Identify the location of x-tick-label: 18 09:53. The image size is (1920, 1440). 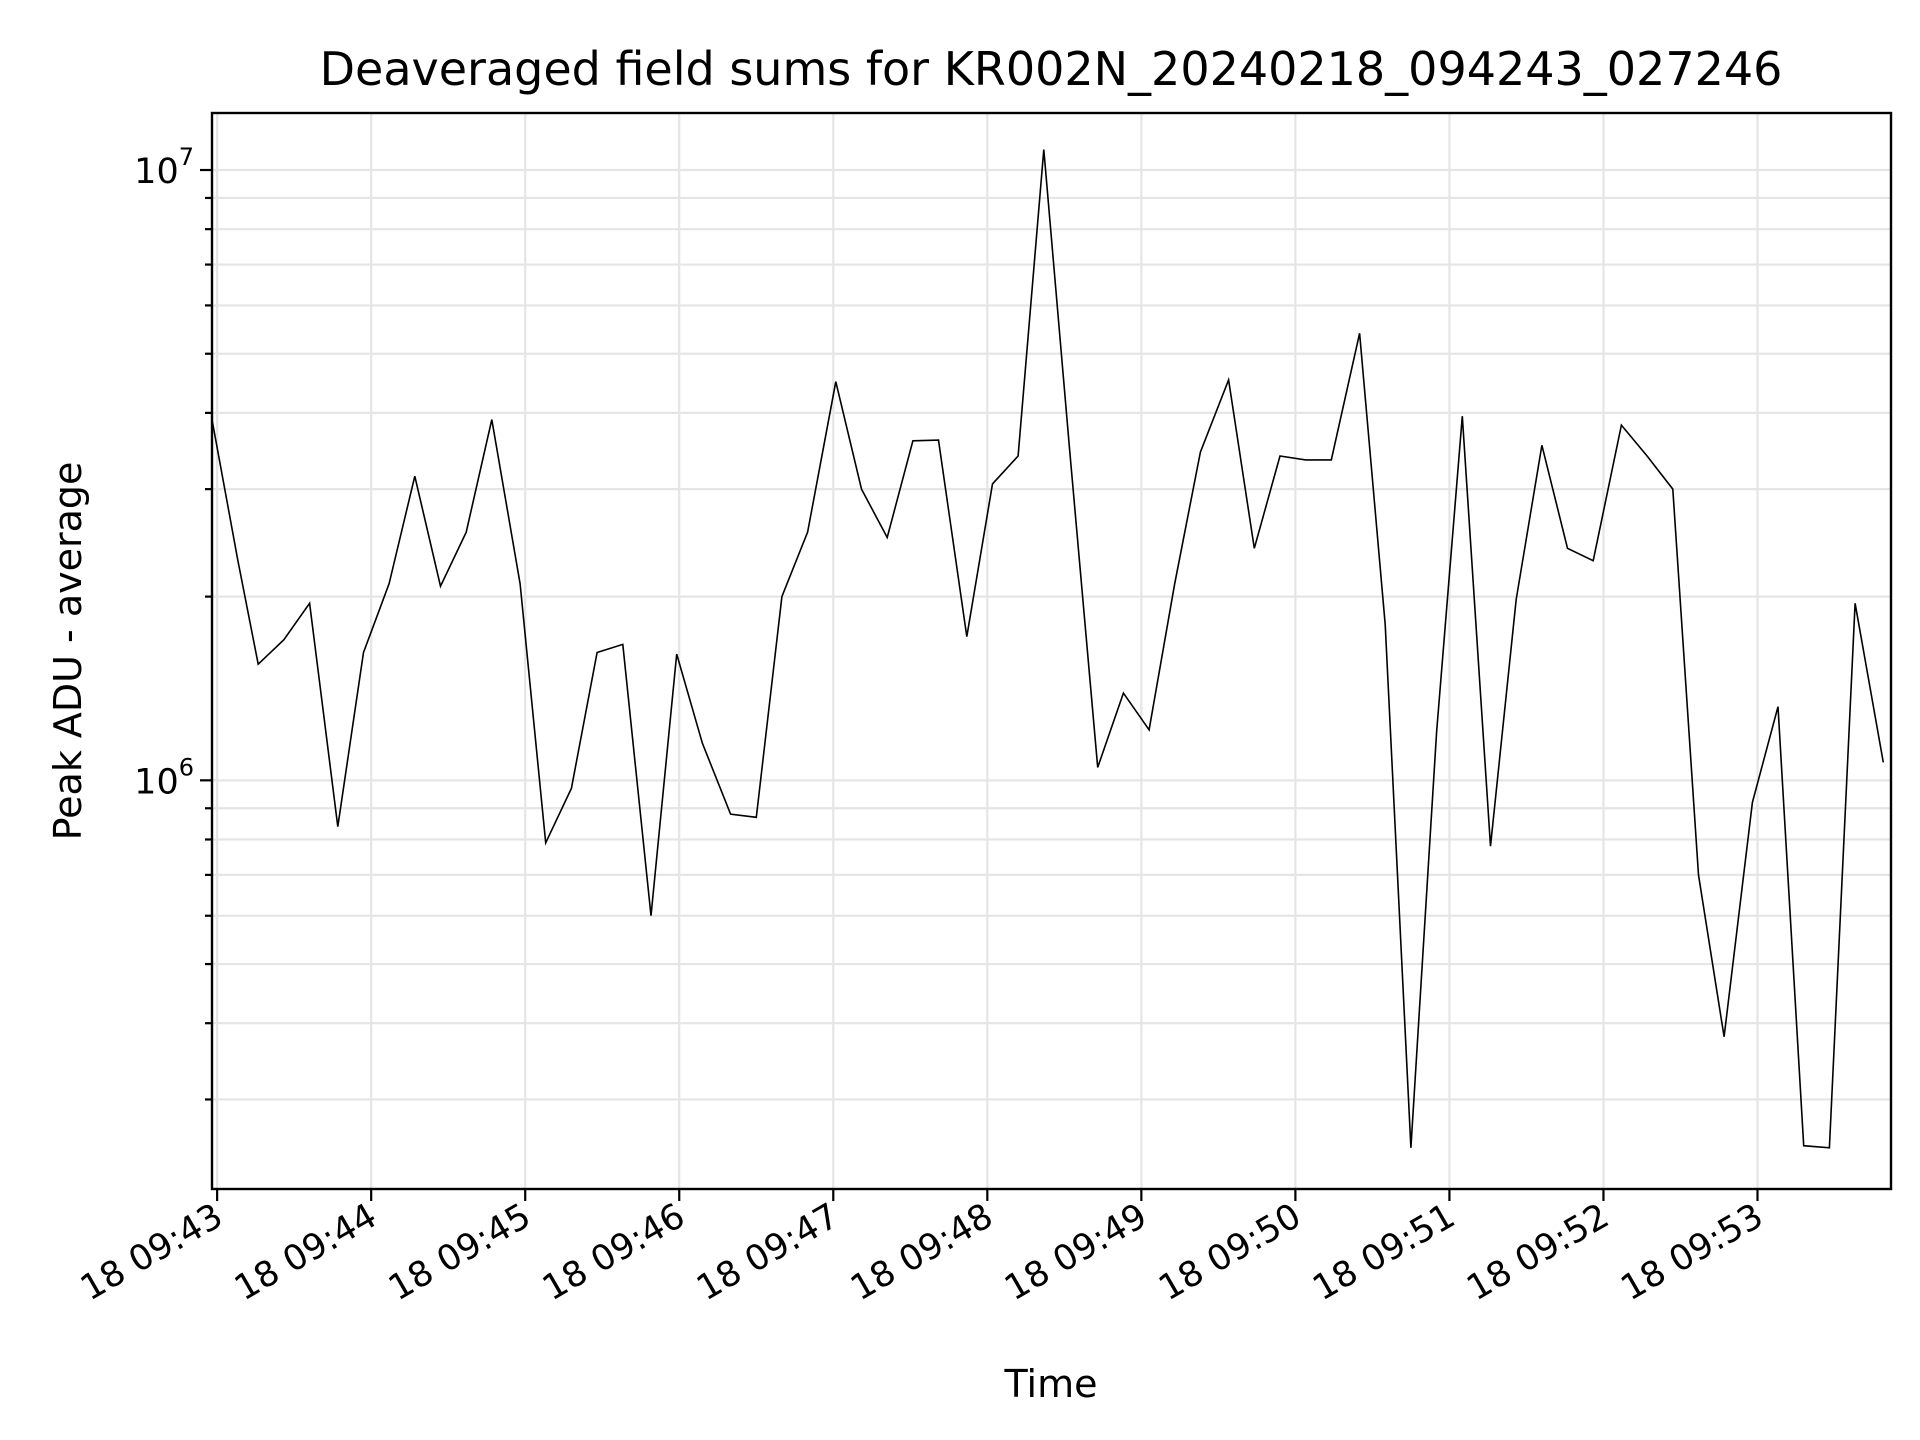
(1692, 1252).